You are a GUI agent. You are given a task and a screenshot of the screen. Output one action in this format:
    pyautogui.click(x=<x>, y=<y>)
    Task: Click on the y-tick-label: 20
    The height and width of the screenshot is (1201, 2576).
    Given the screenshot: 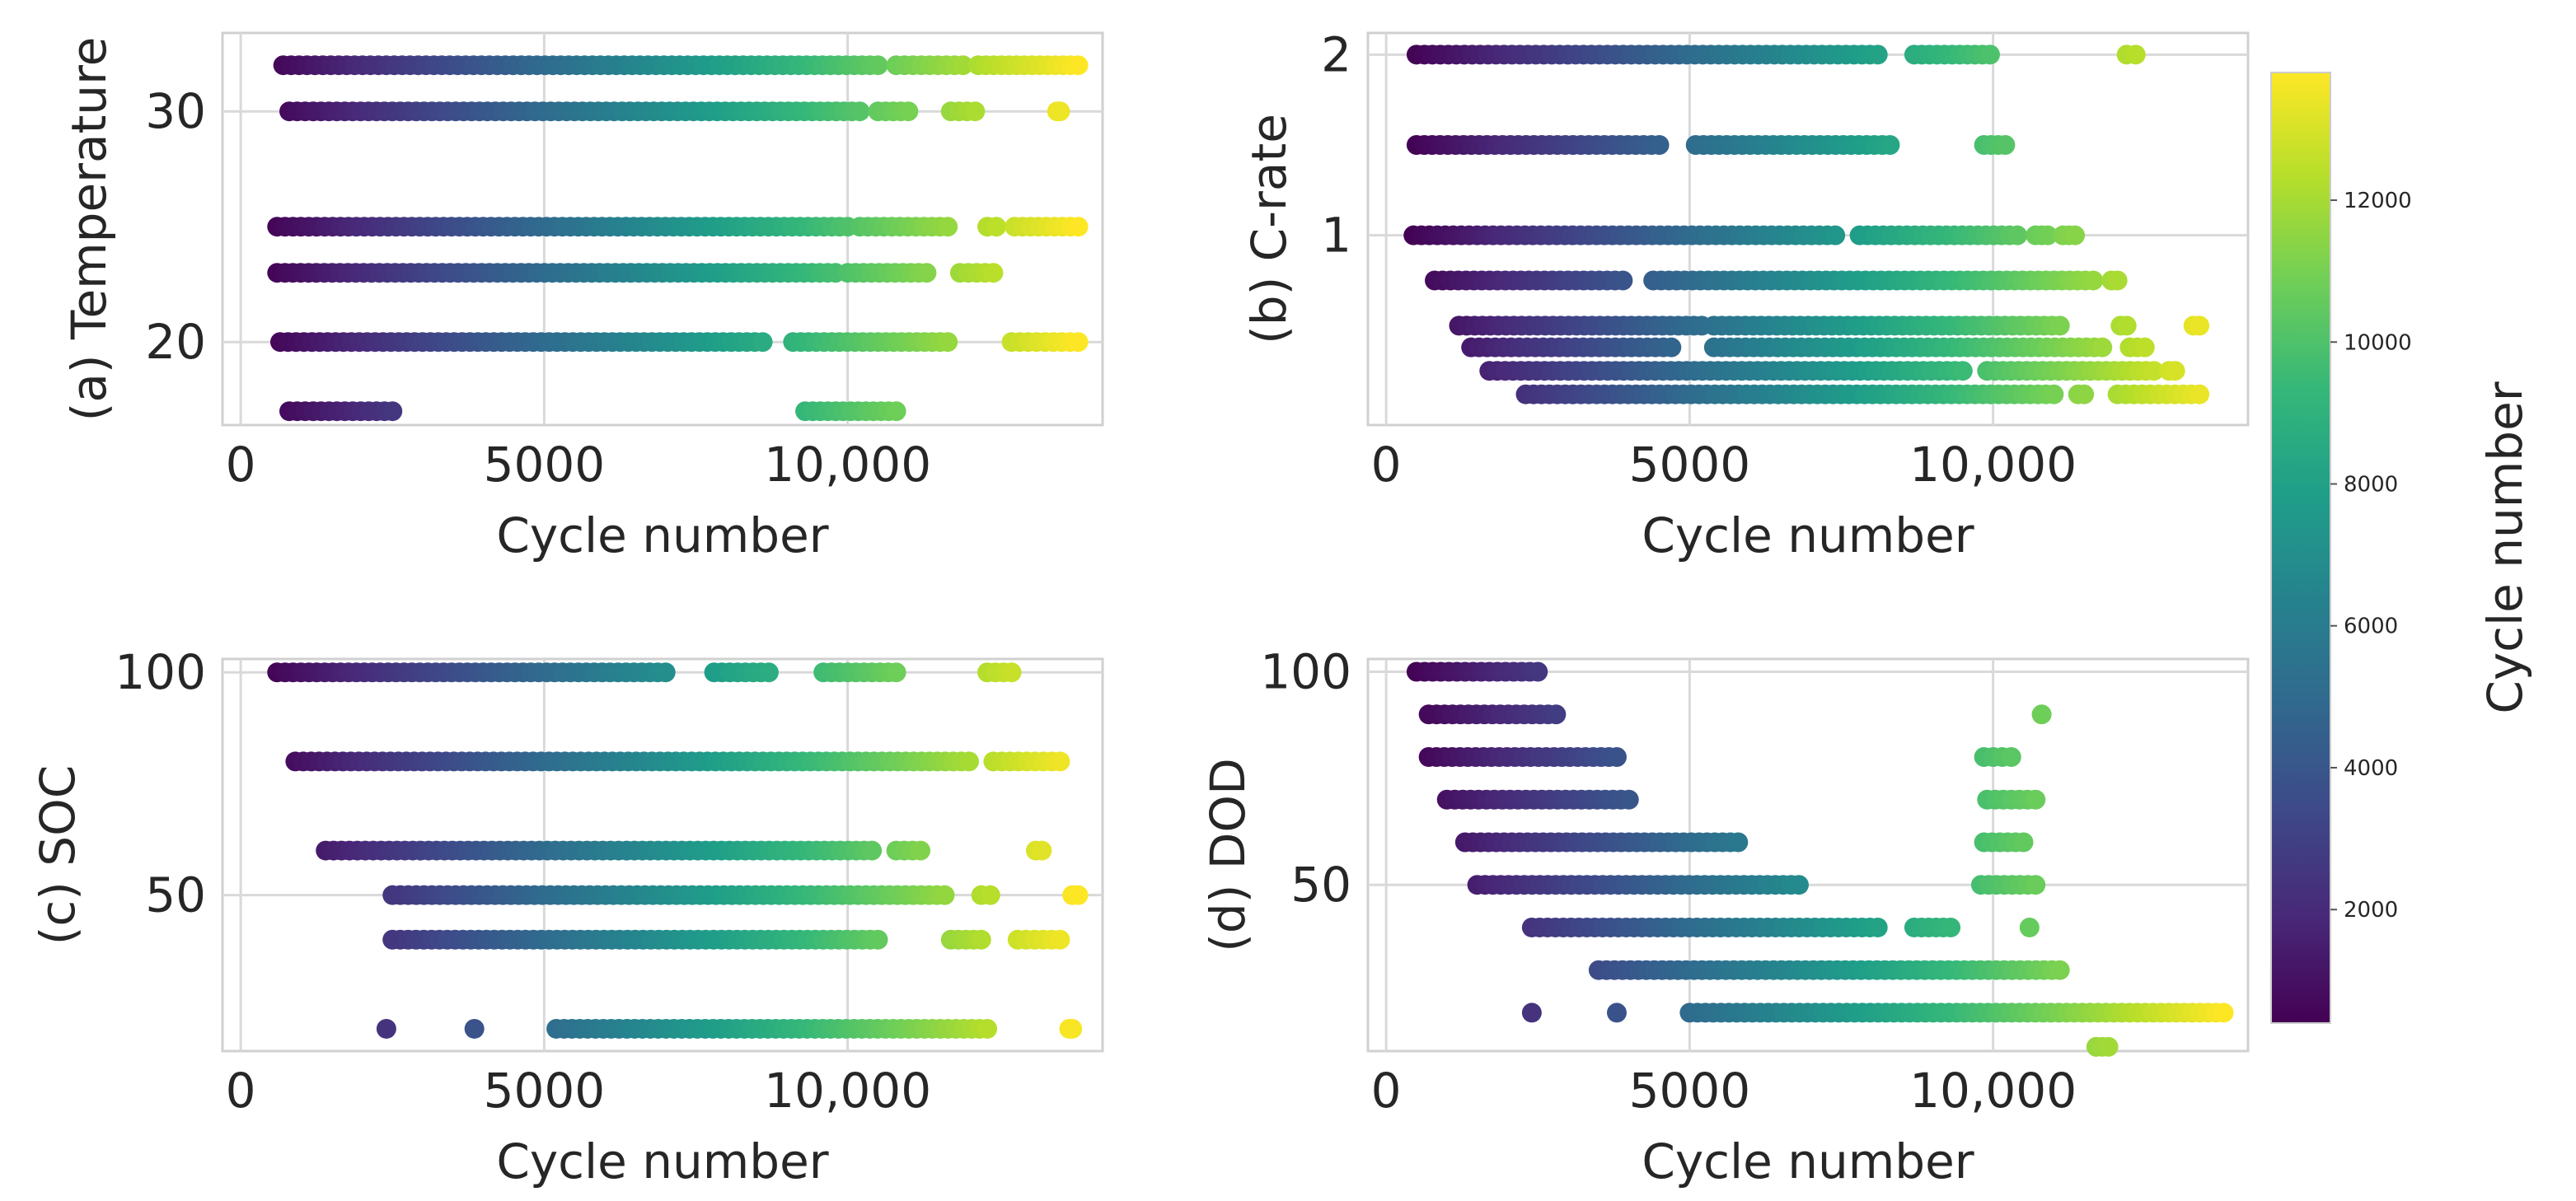 What is the action you would take?
    pyautogui.click(x=175, y=342)
    